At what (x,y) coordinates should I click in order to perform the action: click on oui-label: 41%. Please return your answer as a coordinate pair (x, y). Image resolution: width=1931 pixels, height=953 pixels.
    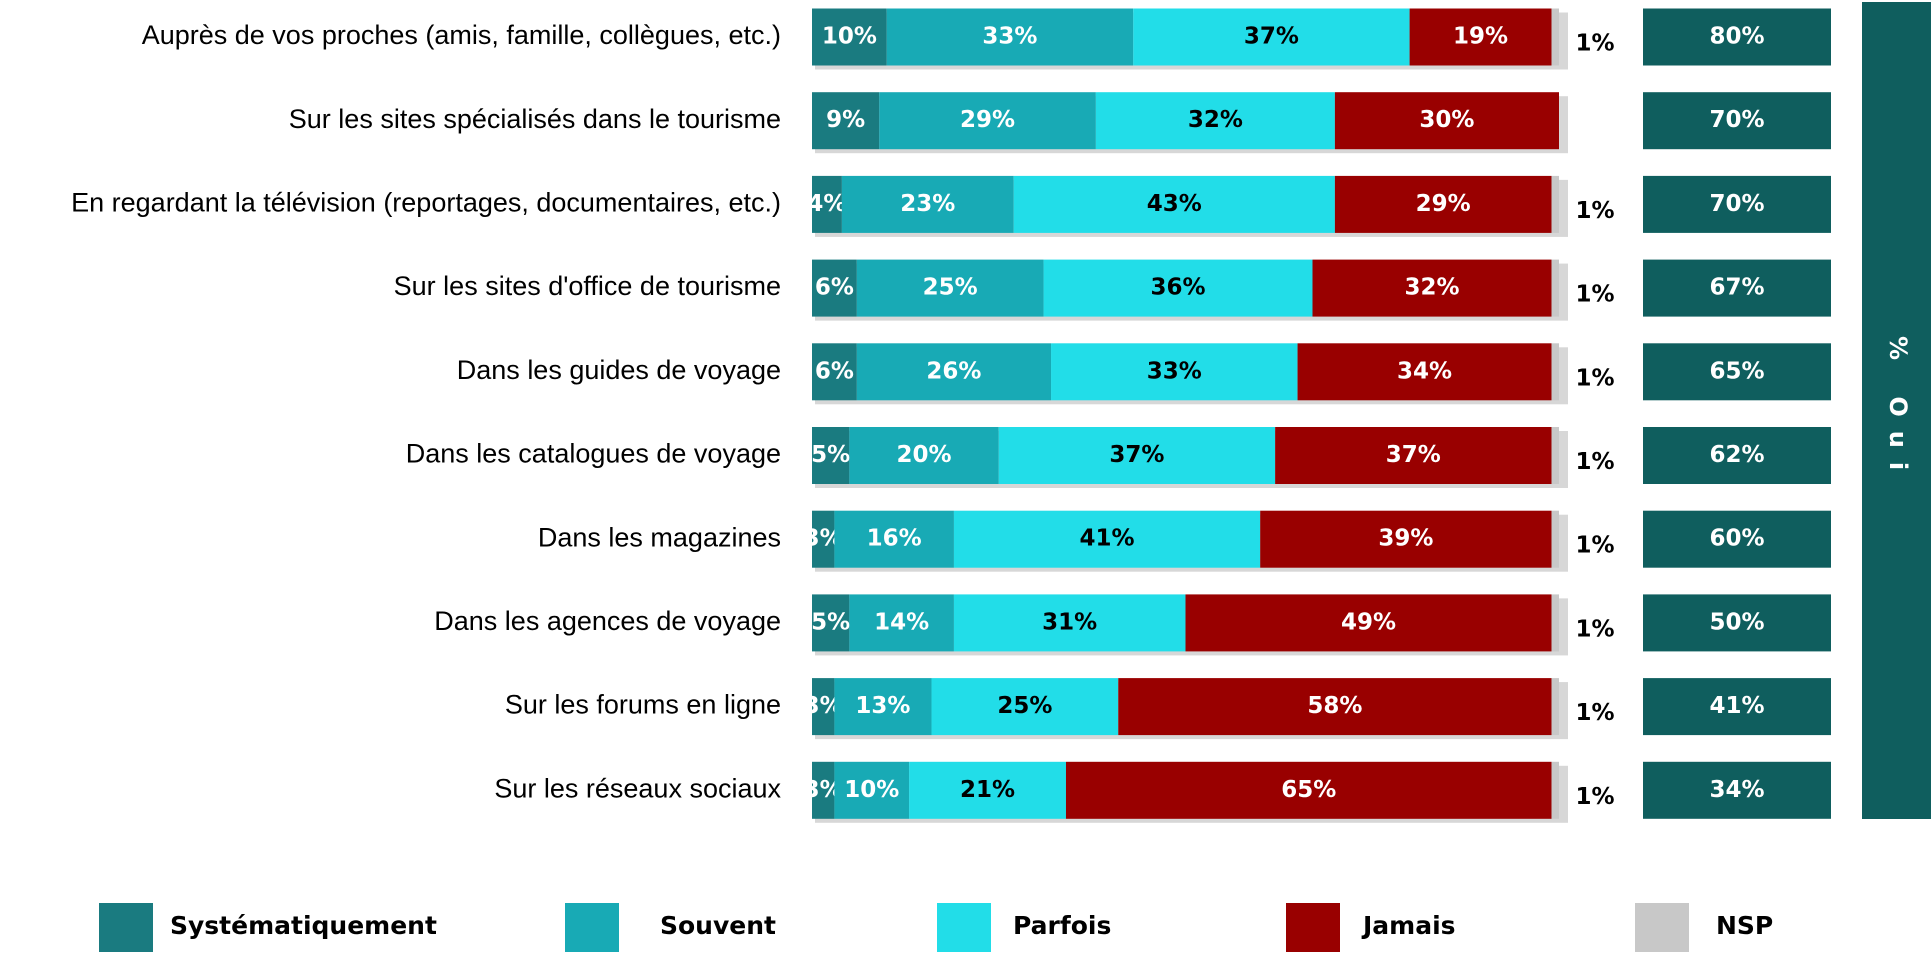
    Looking at the image, I should click on (1736, 706).